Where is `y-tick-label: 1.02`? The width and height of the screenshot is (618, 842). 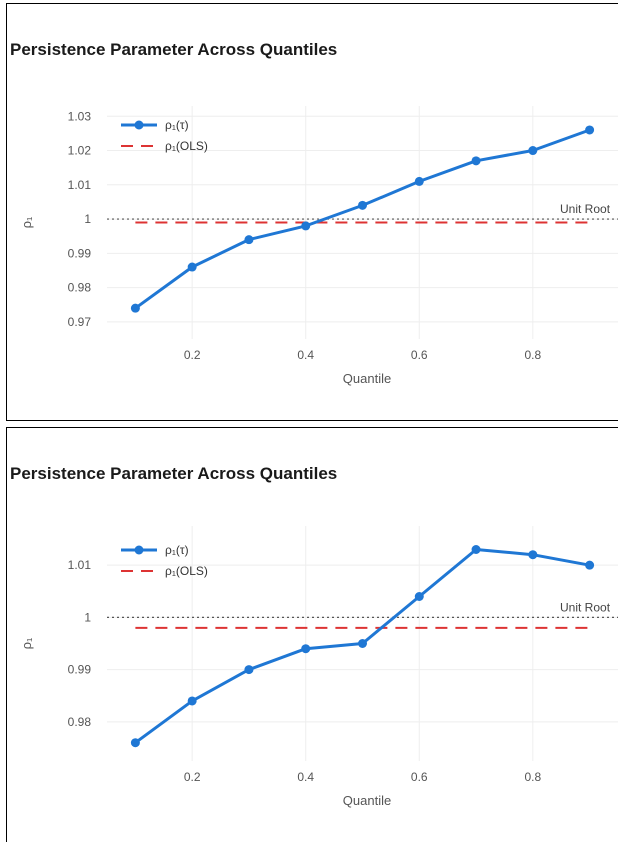
y-tick-label: 1.02 is located at coordinates (80, 151).